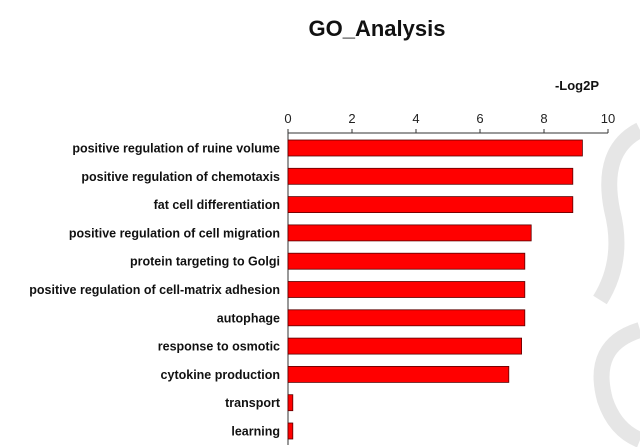 Image resolution: width=640 pixels, height=447 pixels. I want to click on category-label-7: response to osmotic, so click(219, 347).